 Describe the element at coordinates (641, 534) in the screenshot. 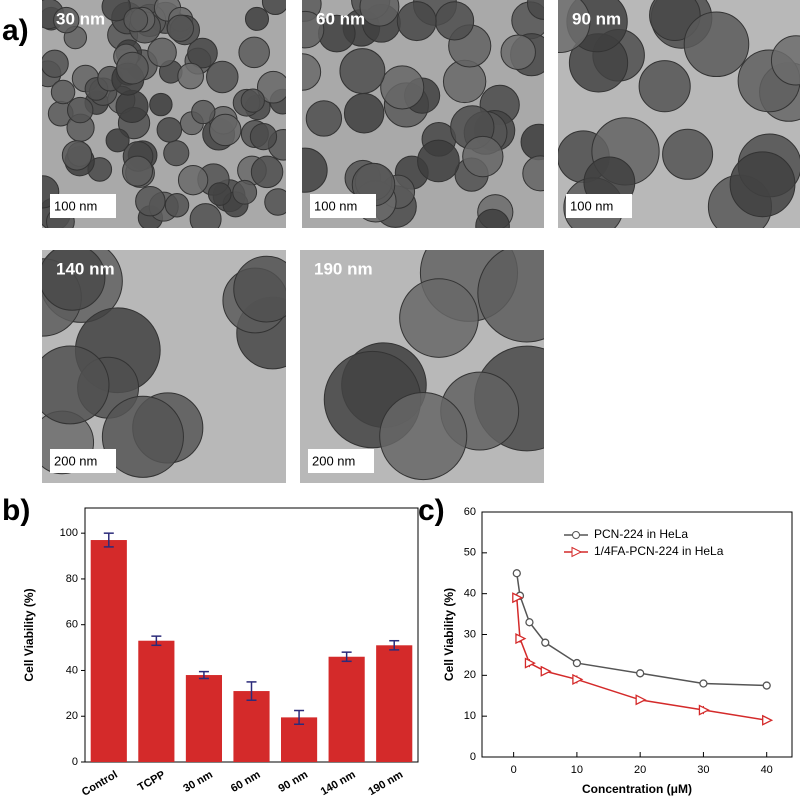

I see `legend-label: PCN-224 in HeLa` at that location.